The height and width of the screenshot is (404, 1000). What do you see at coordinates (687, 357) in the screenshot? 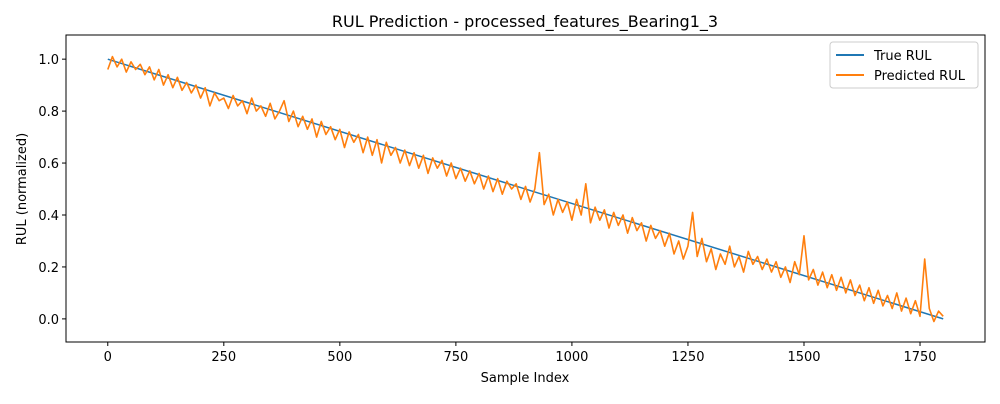
I see `x-tick-label: 1250` at bounding box center [687, 357].